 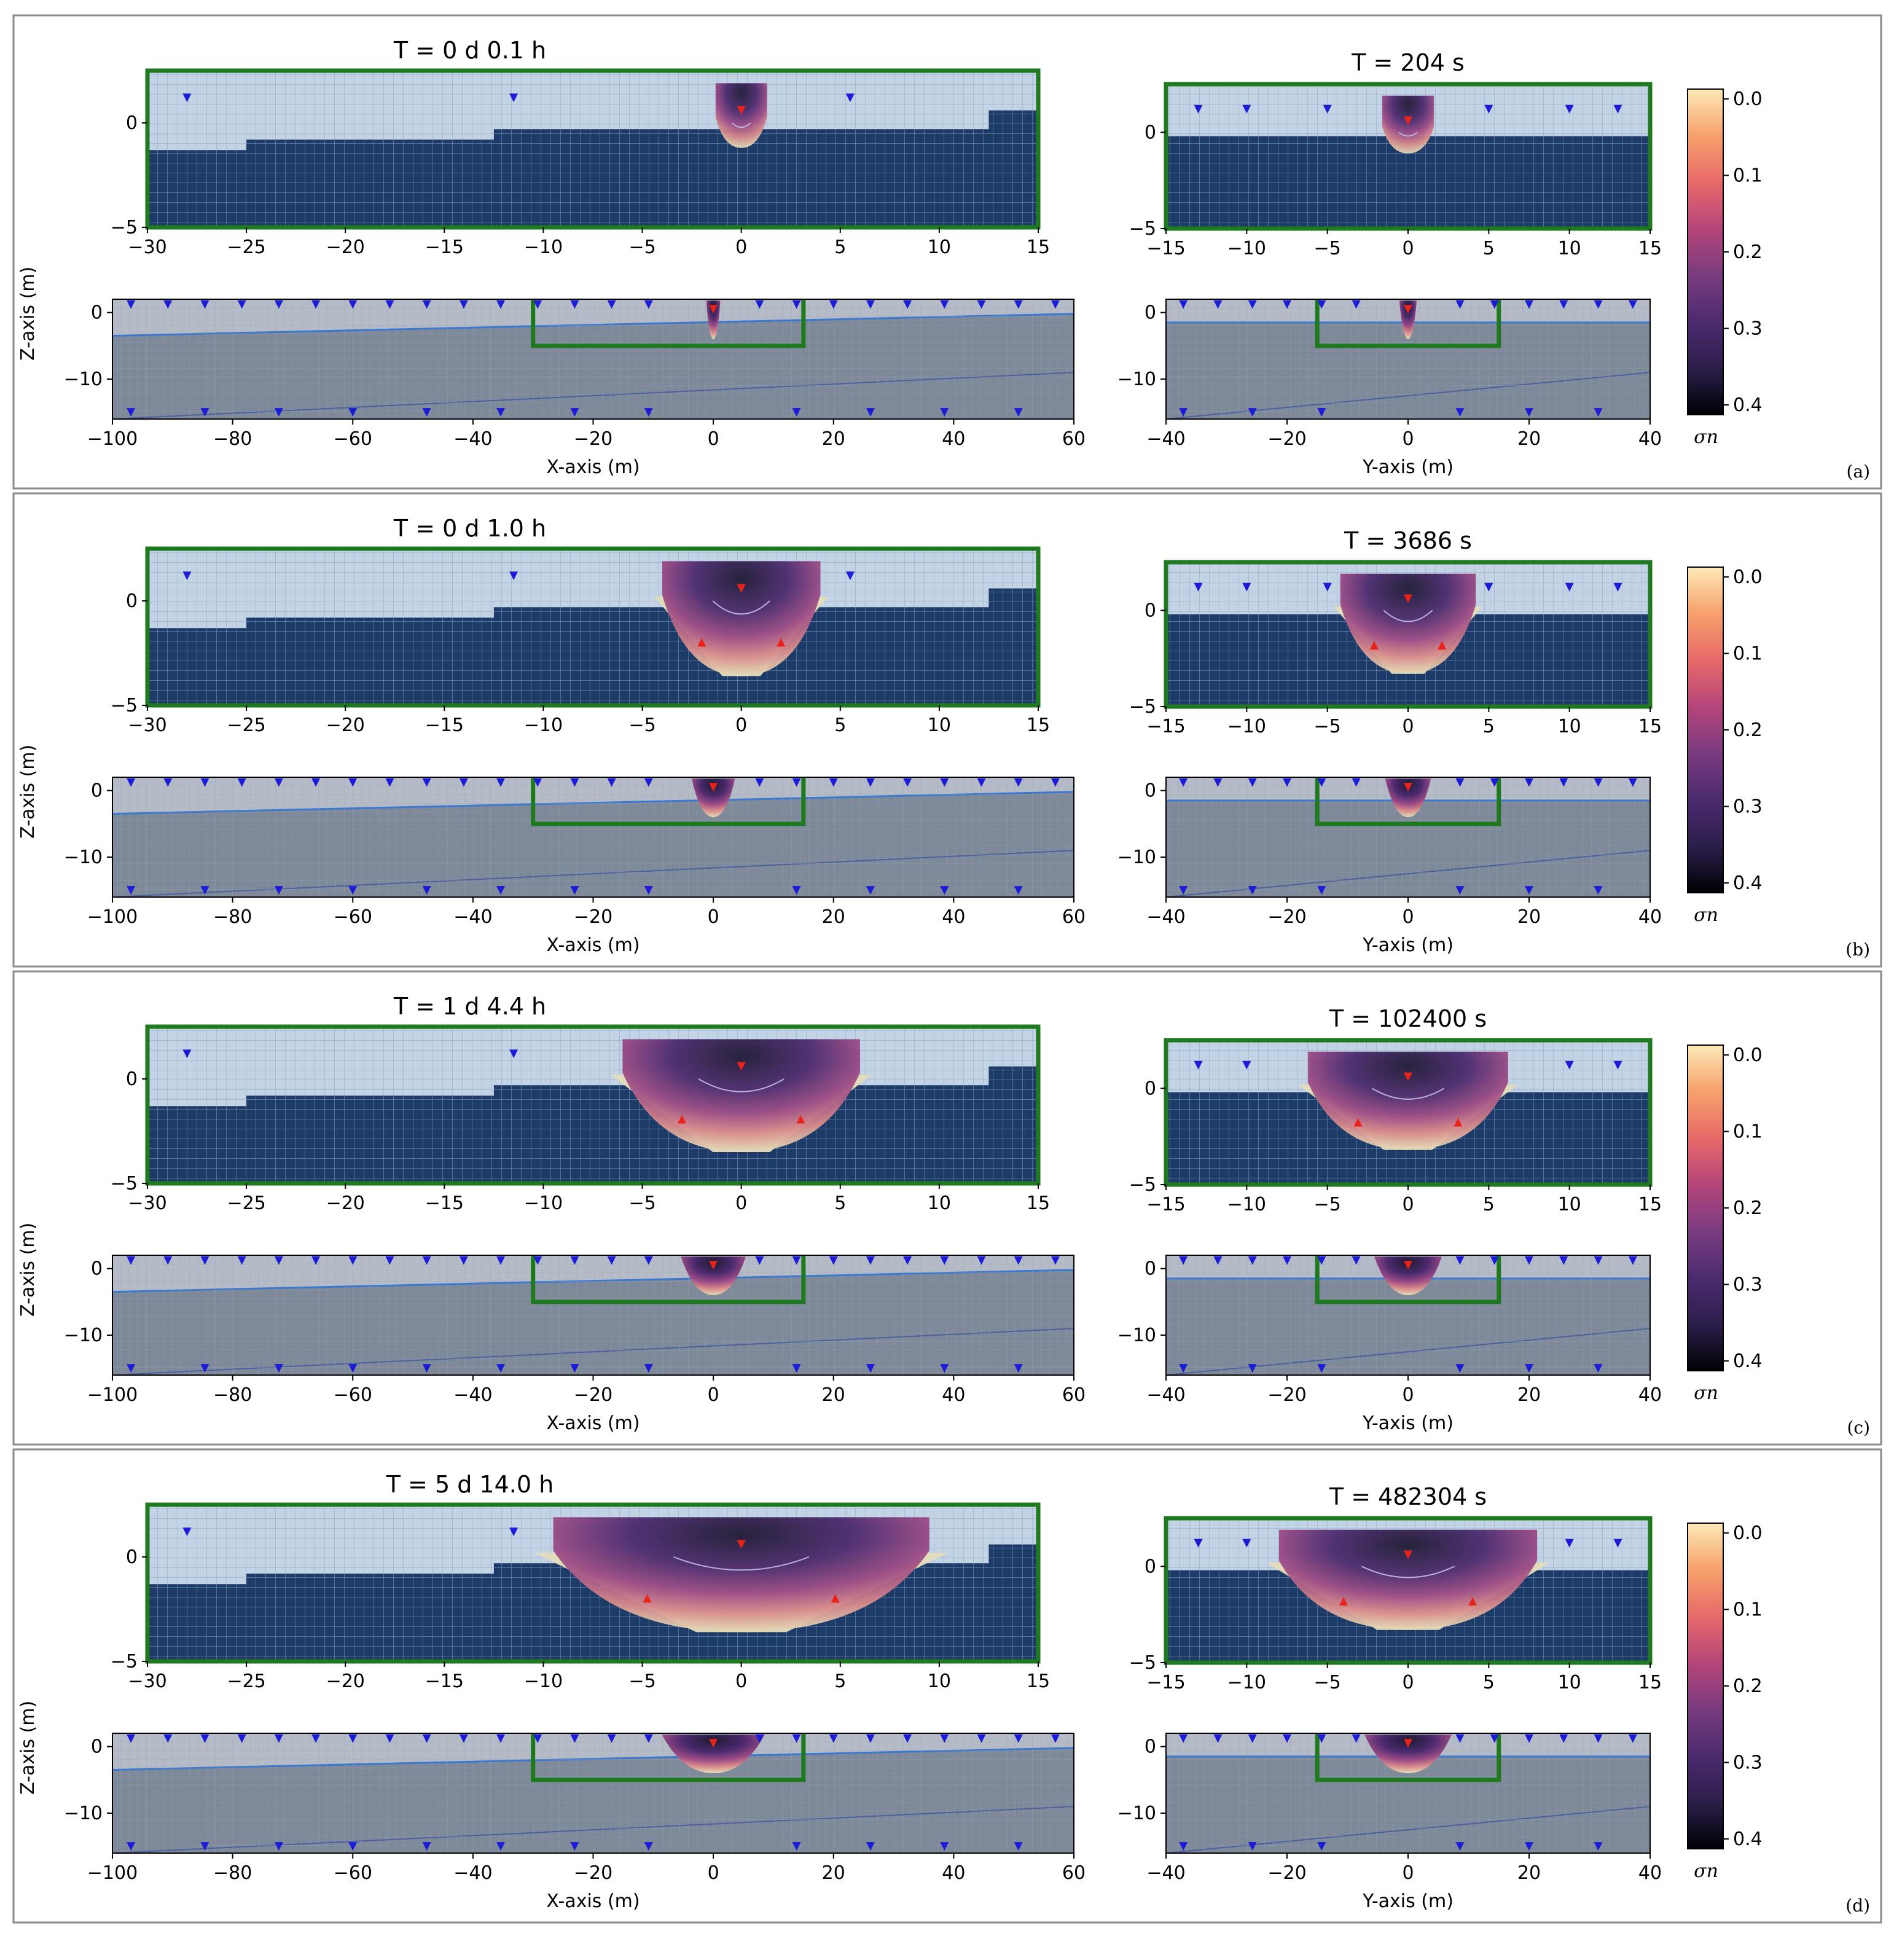 What do you see at coordinates (28, 1270) in the screenshot?
I see `bottom-left-ylabel: Z-axis (m)` at bounding box center [28, 1270].